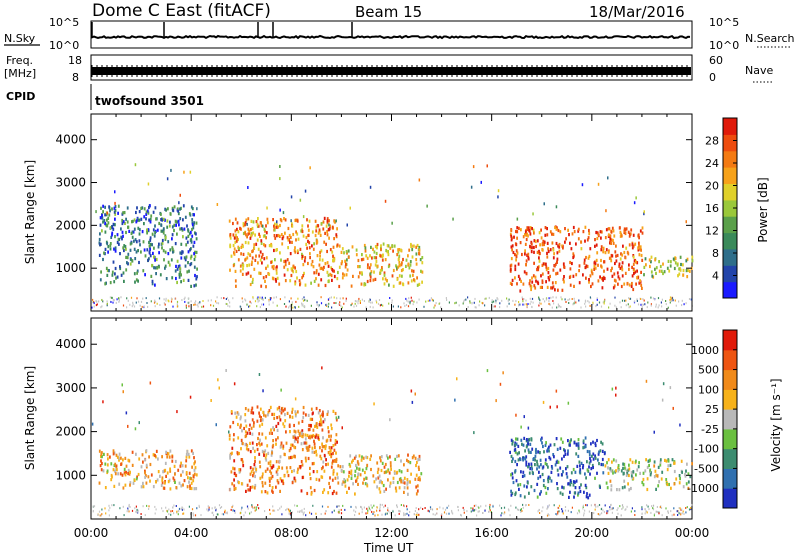  Describe the element at coordinates (712, 208) in the screenshot. I see `colorbar-tick-label: 16` at that location.